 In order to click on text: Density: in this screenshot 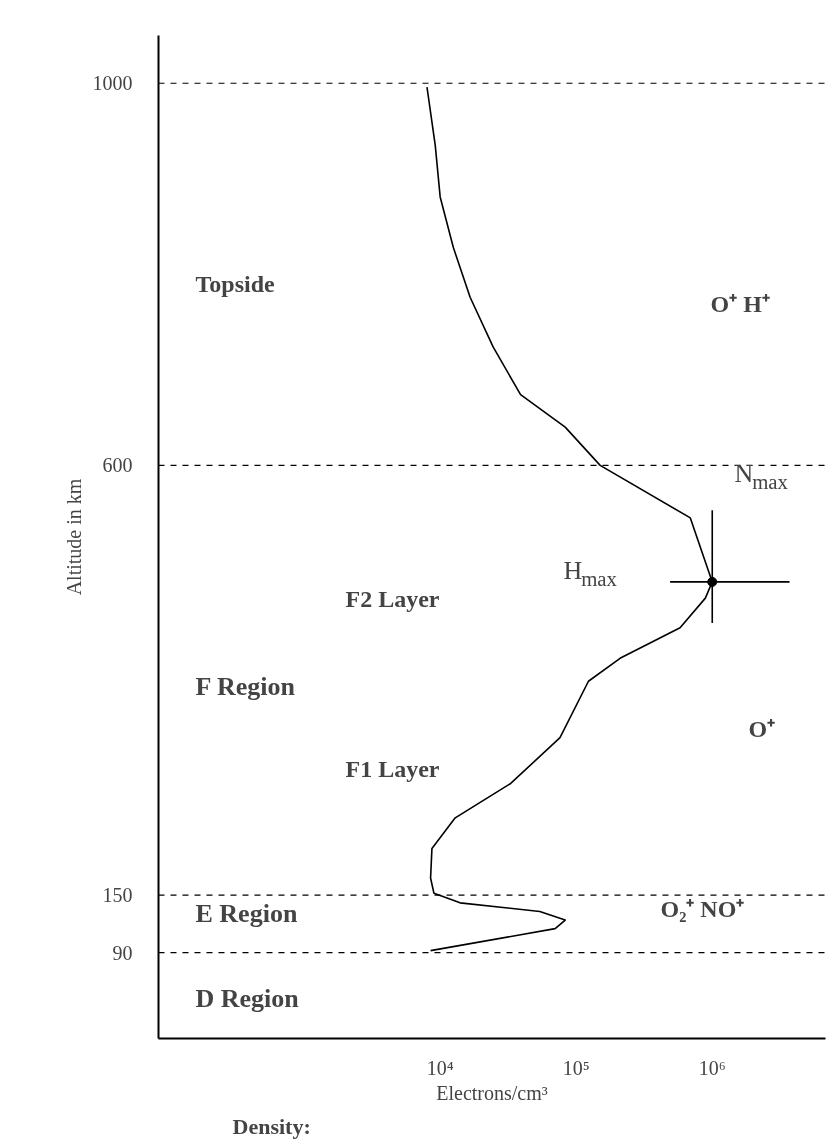, I will do `click(271, 1126)`.